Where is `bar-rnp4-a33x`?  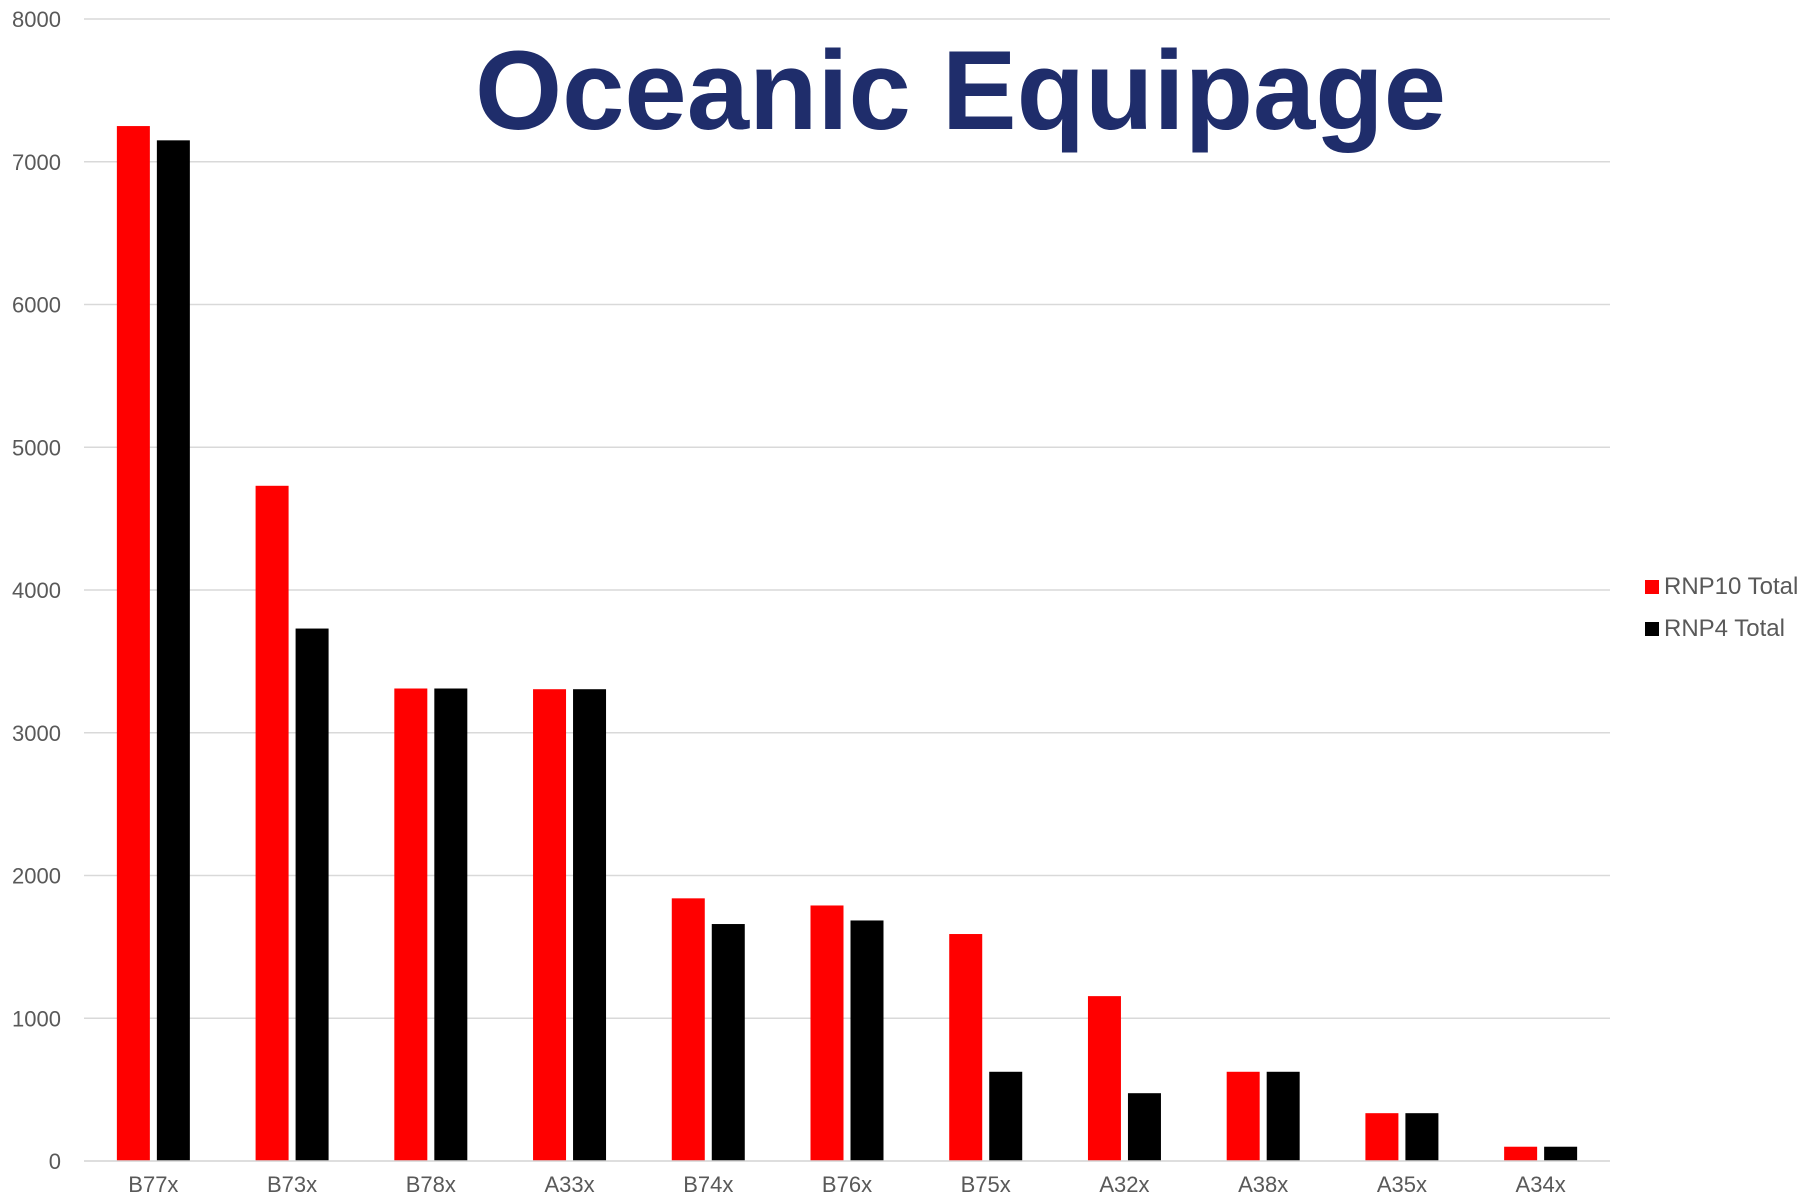
bar-rnp4-a33x is located at coordinates (590, 925).